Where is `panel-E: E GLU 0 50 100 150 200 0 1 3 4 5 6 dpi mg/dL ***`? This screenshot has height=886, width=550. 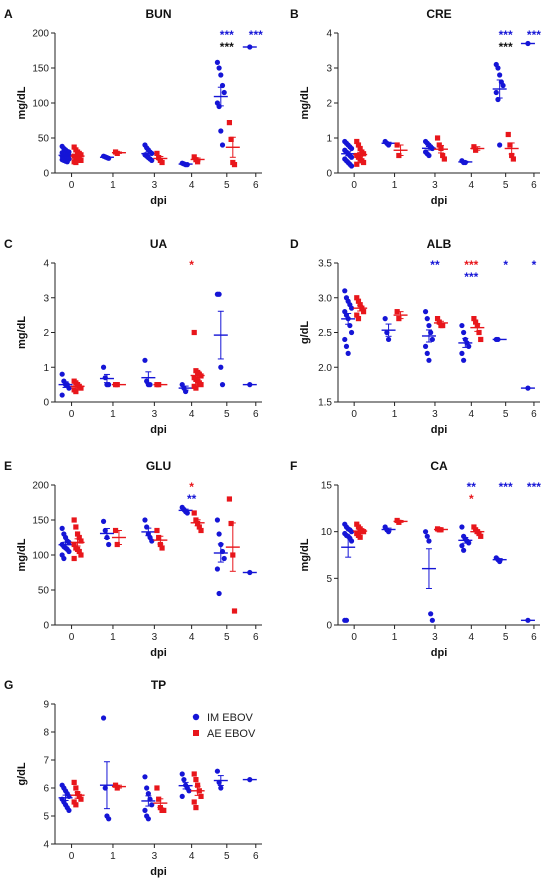 panel-E: E GLU 0 50 100 150 200 0 1 3 4 5 6 dpi mg/dL *** is located at coordinates (133, 559).